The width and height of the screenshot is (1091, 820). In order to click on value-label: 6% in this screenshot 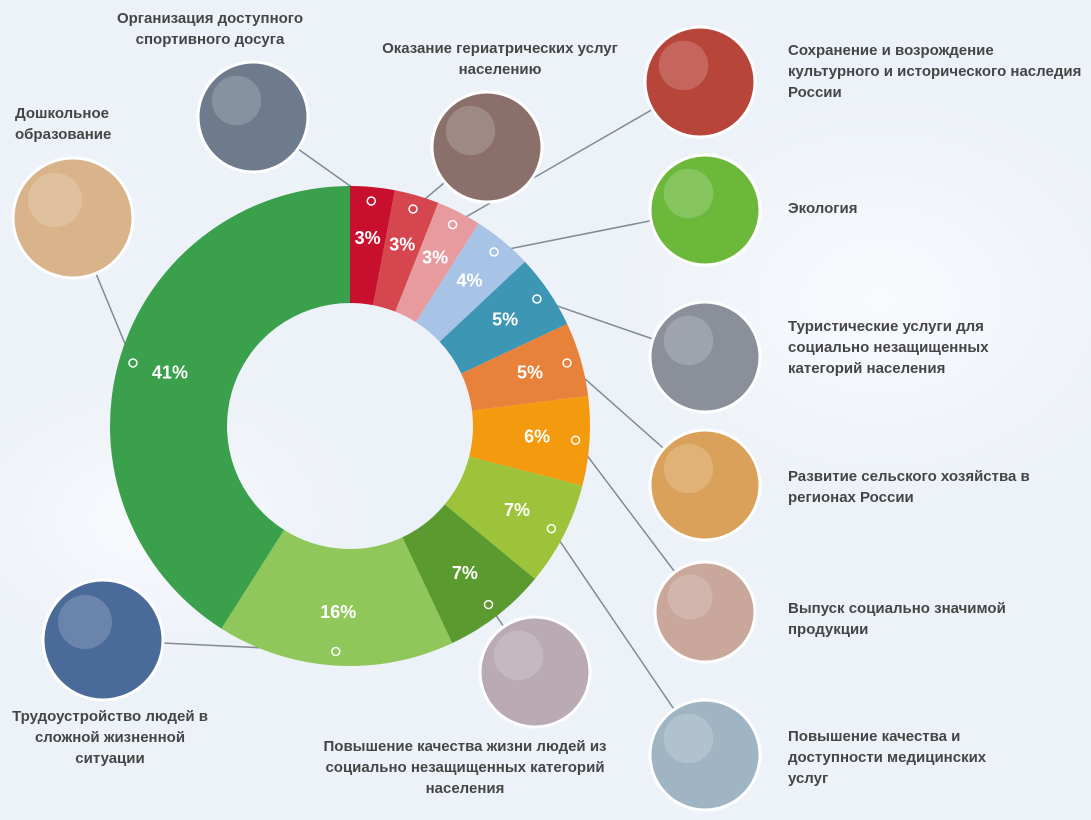, I will do `click(537, 437)`.